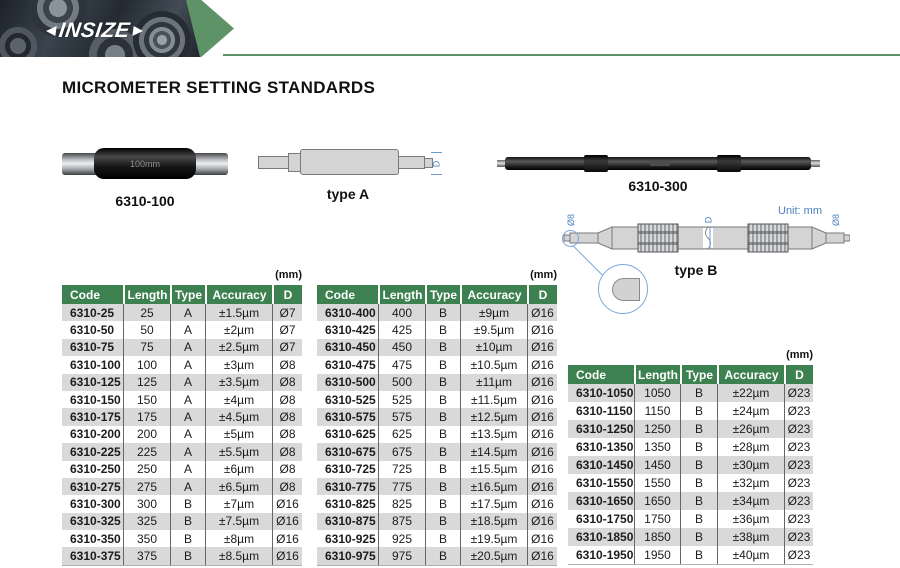 The width and height of the screenshot is (900, 568). Describe the element at coordinates (182, 469) in the screenshot. I see `table-row: 6310-250 250 A ±6µm Ø8` at that location.